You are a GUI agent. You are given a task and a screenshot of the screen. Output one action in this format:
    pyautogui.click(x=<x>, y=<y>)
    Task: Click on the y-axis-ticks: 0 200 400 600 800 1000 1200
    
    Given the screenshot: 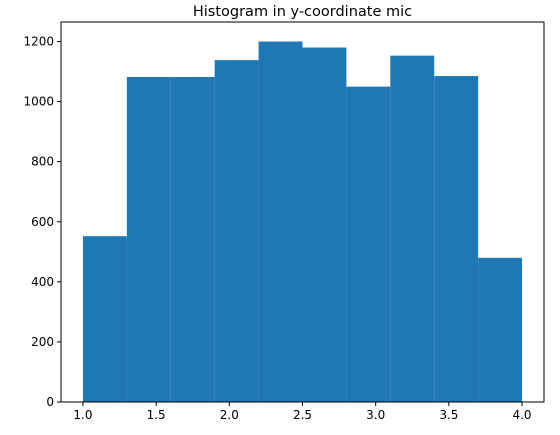 What is the action you would take?
    pyautogui.click(x=42, y=222)
    